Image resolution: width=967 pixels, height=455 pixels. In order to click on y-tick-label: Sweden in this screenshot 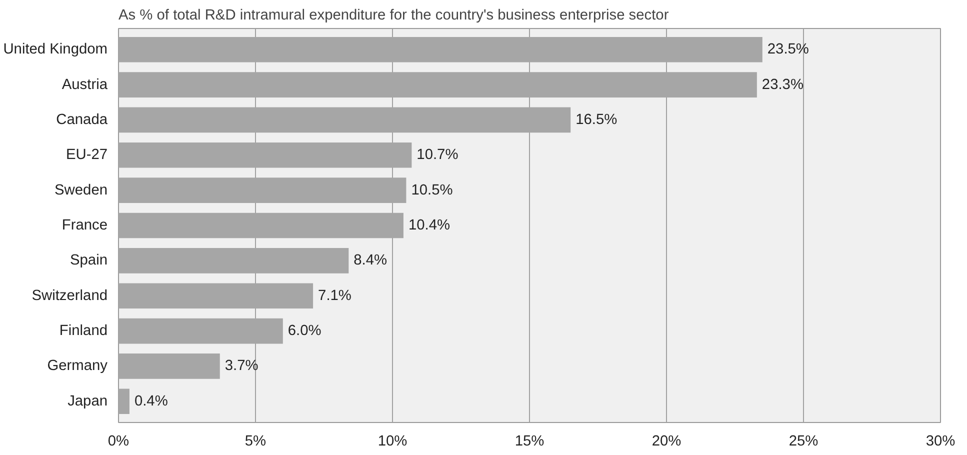, I will do `click(81, 190)`.